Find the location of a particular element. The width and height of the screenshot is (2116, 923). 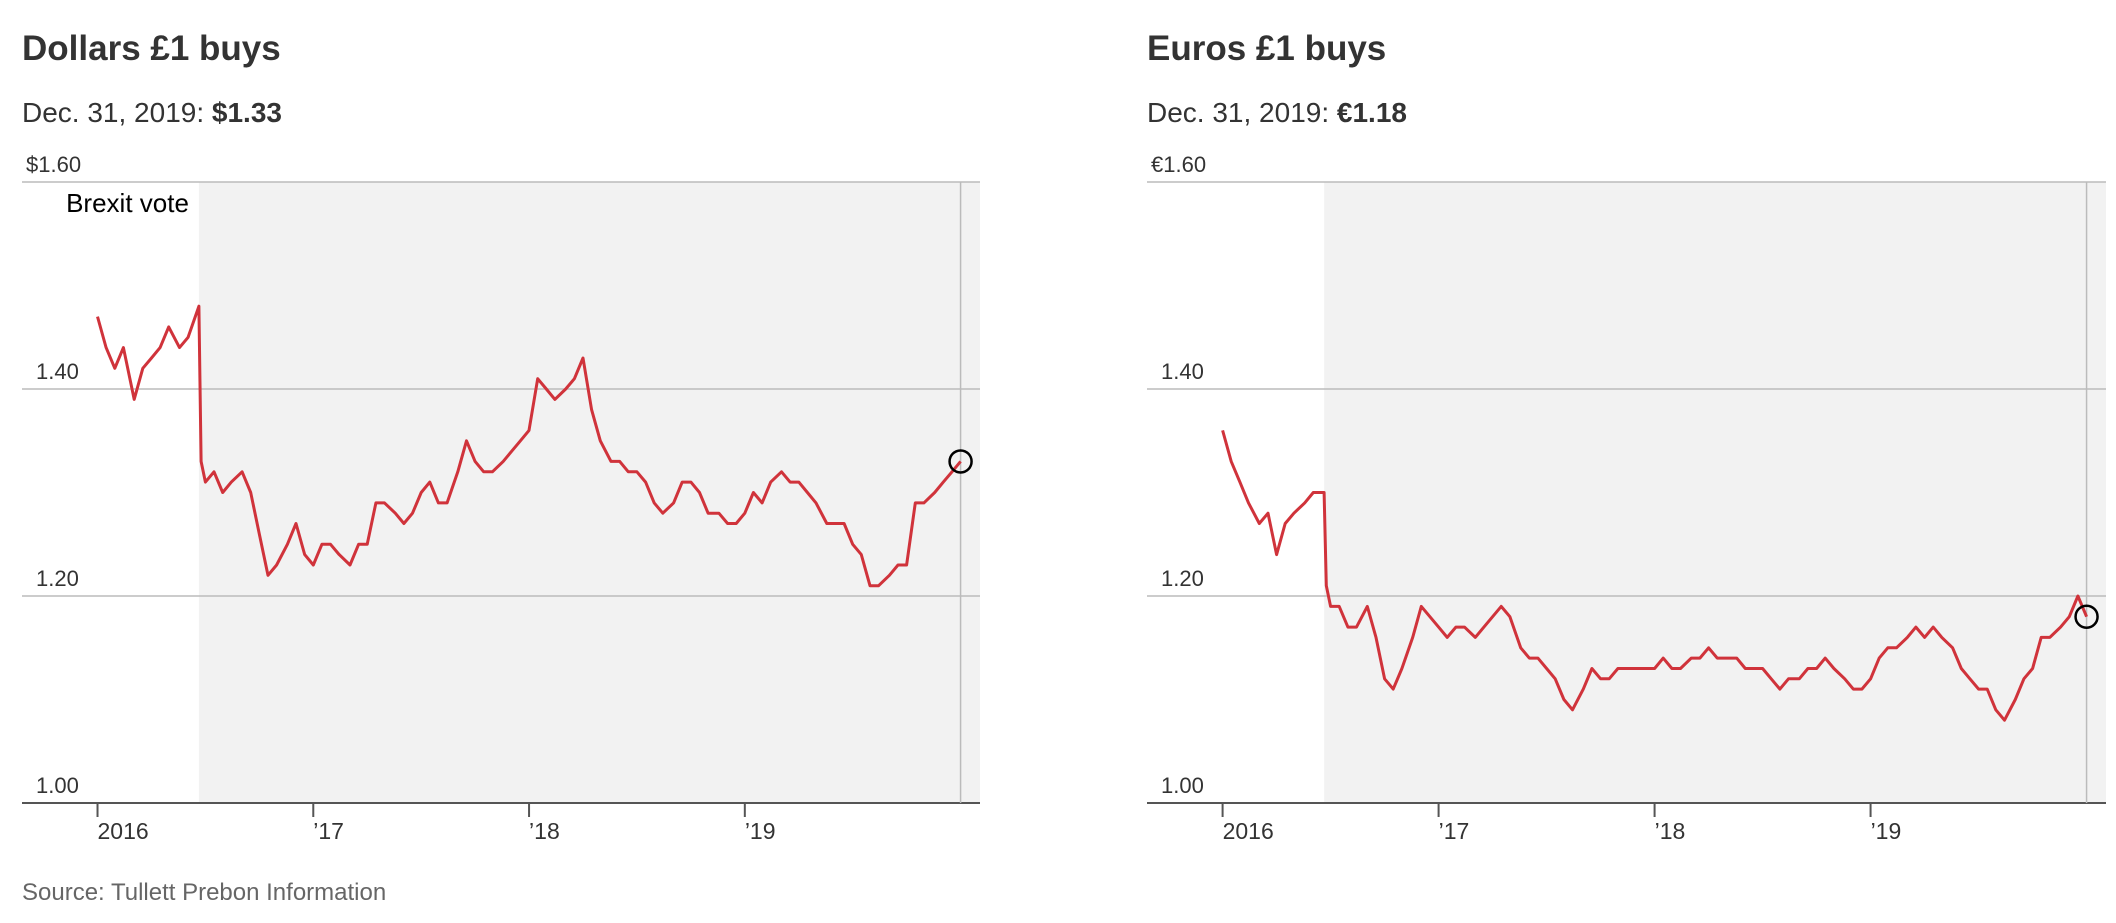

subtitle: Dec. 31, 2019: €1.18 is located at coordinates (1277, 112).